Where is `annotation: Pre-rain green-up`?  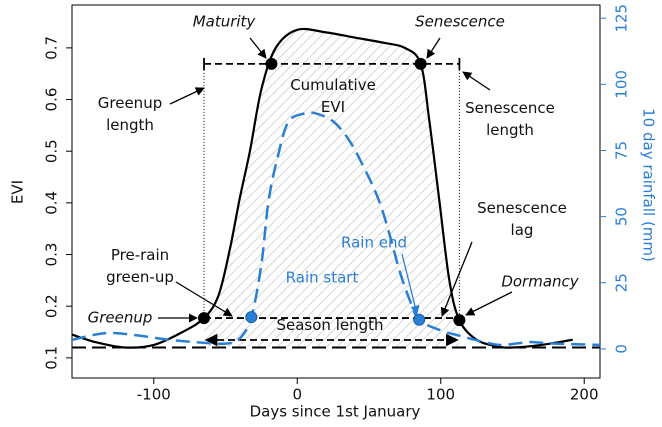 annotation: Pre-rain green-up is located at coordinates (140, 266).